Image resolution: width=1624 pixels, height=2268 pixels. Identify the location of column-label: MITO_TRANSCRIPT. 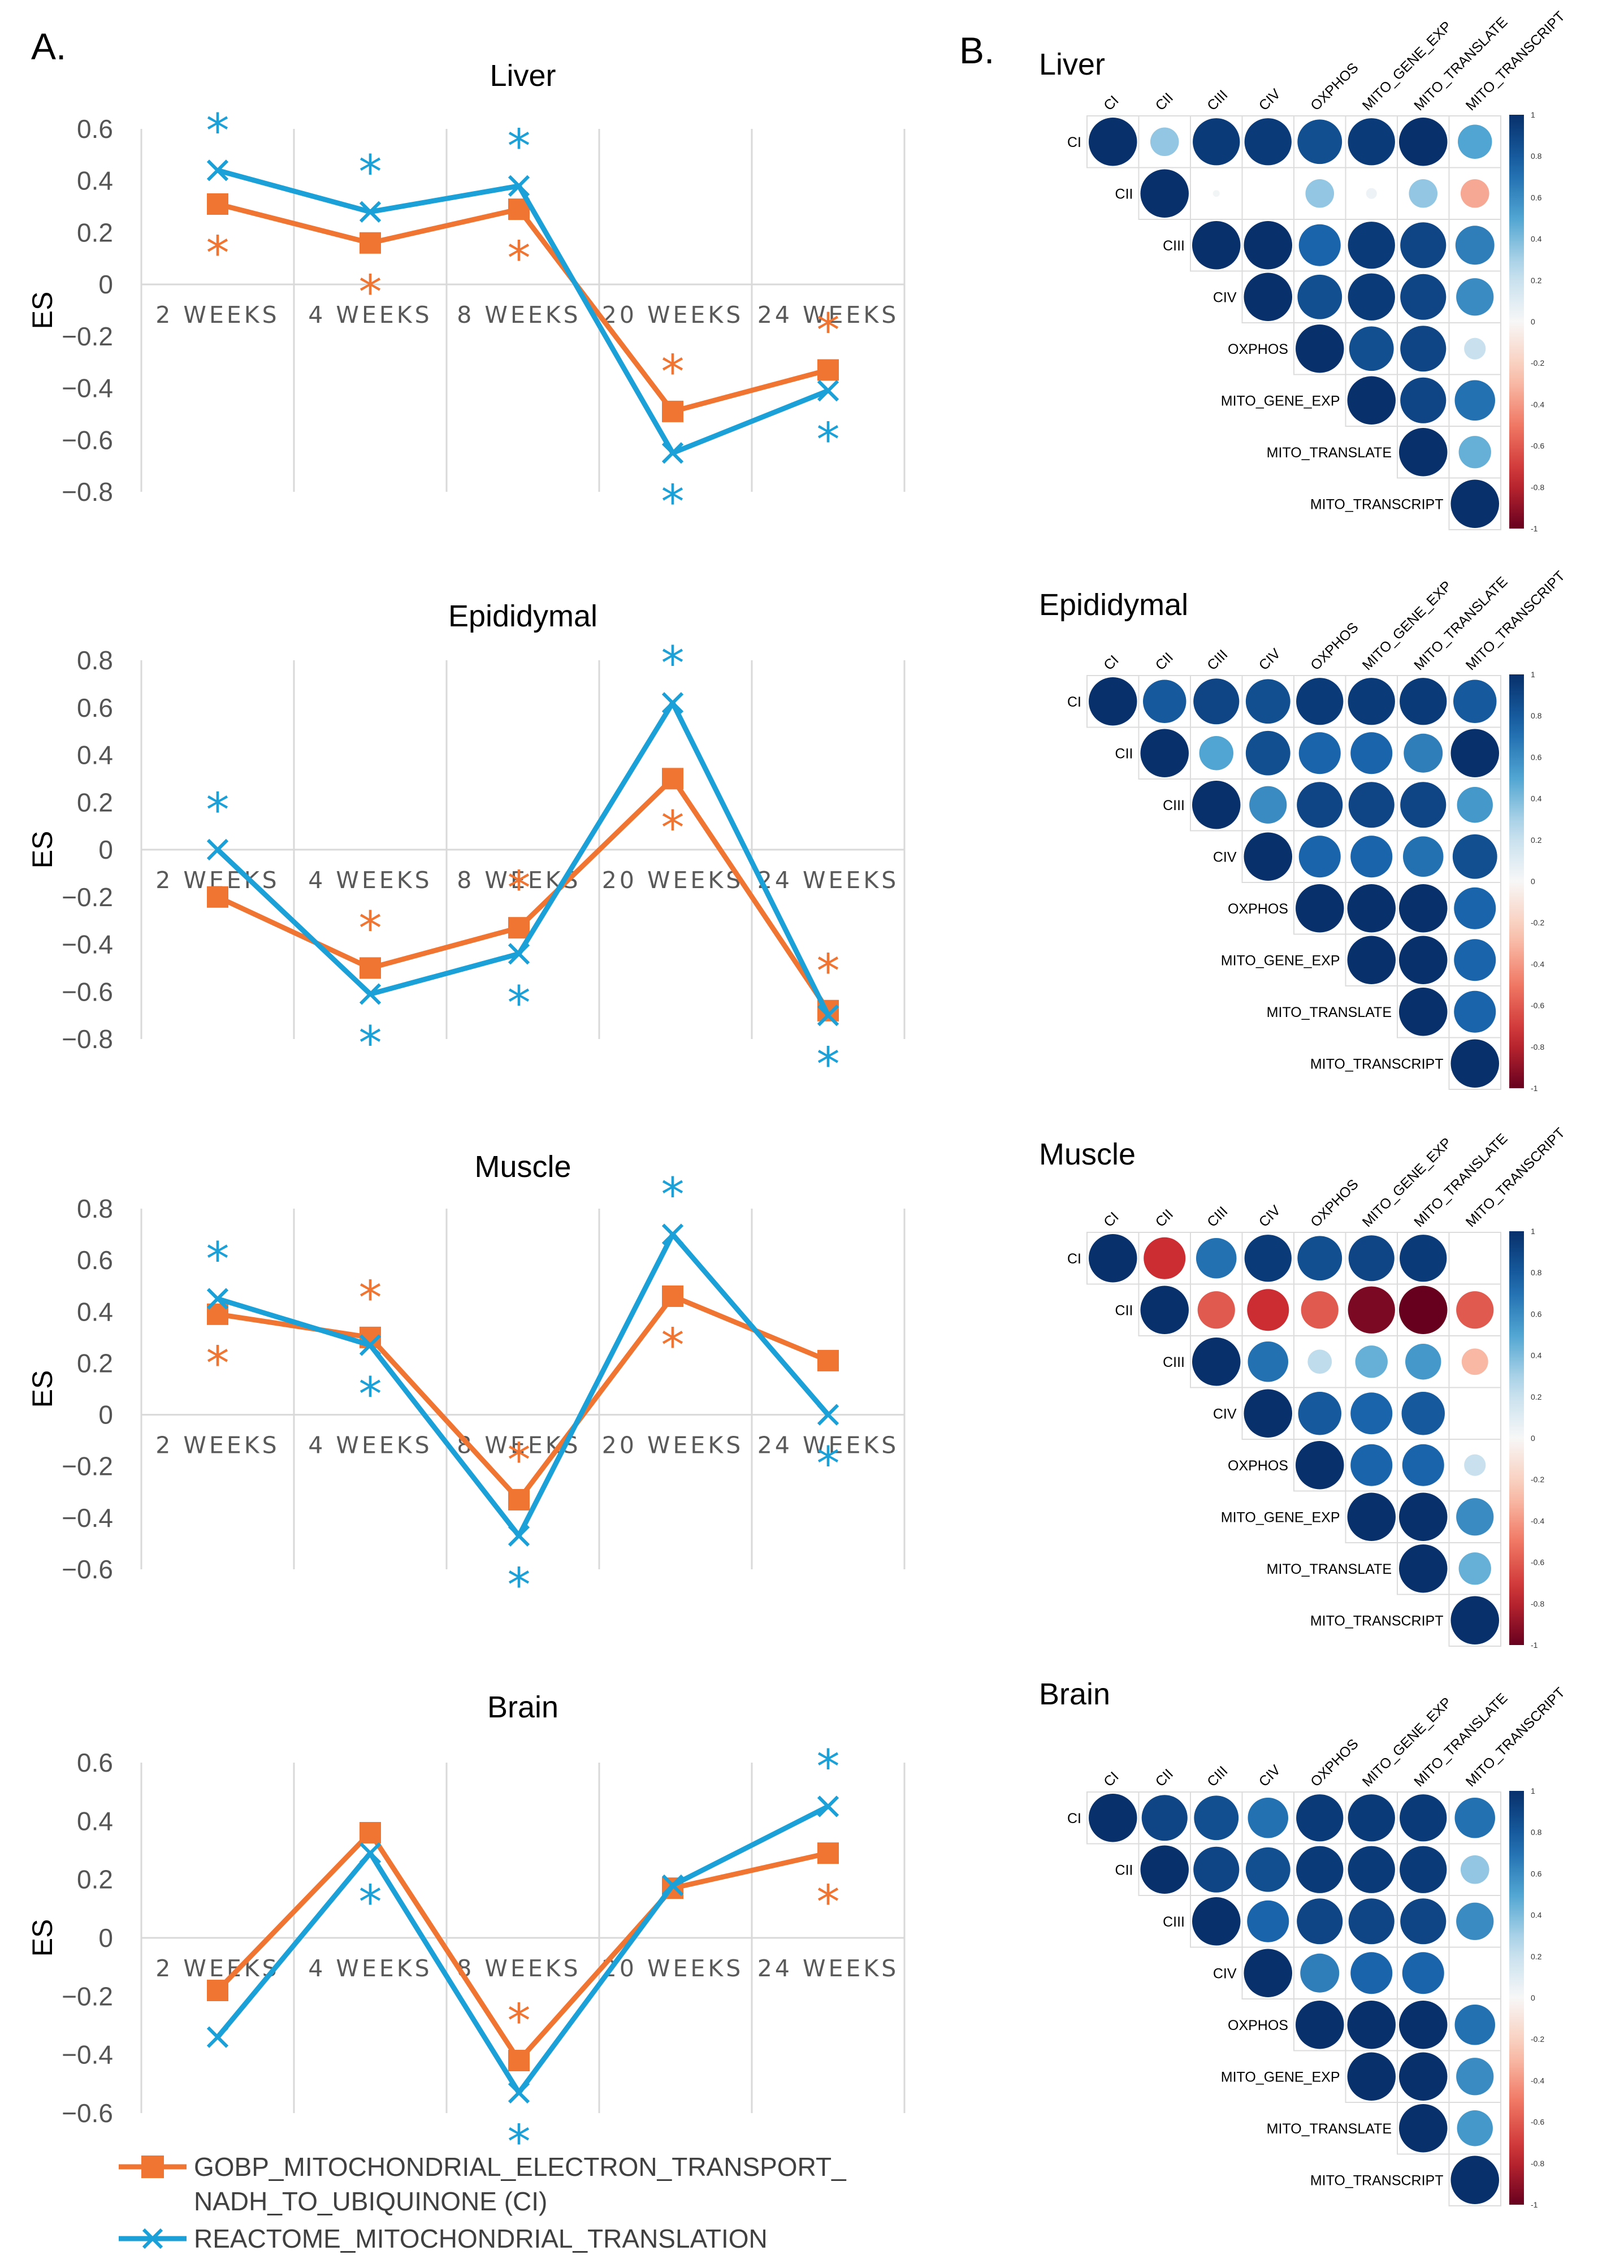
(1515, 1737).